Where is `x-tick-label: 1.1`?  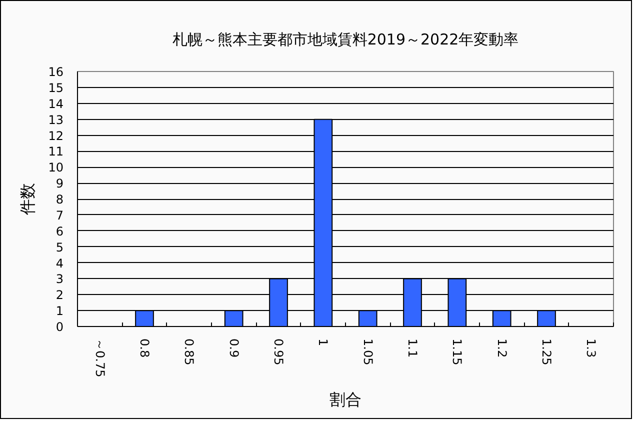
x-tick-label: 1.1 is located at coordinates (413, 348).